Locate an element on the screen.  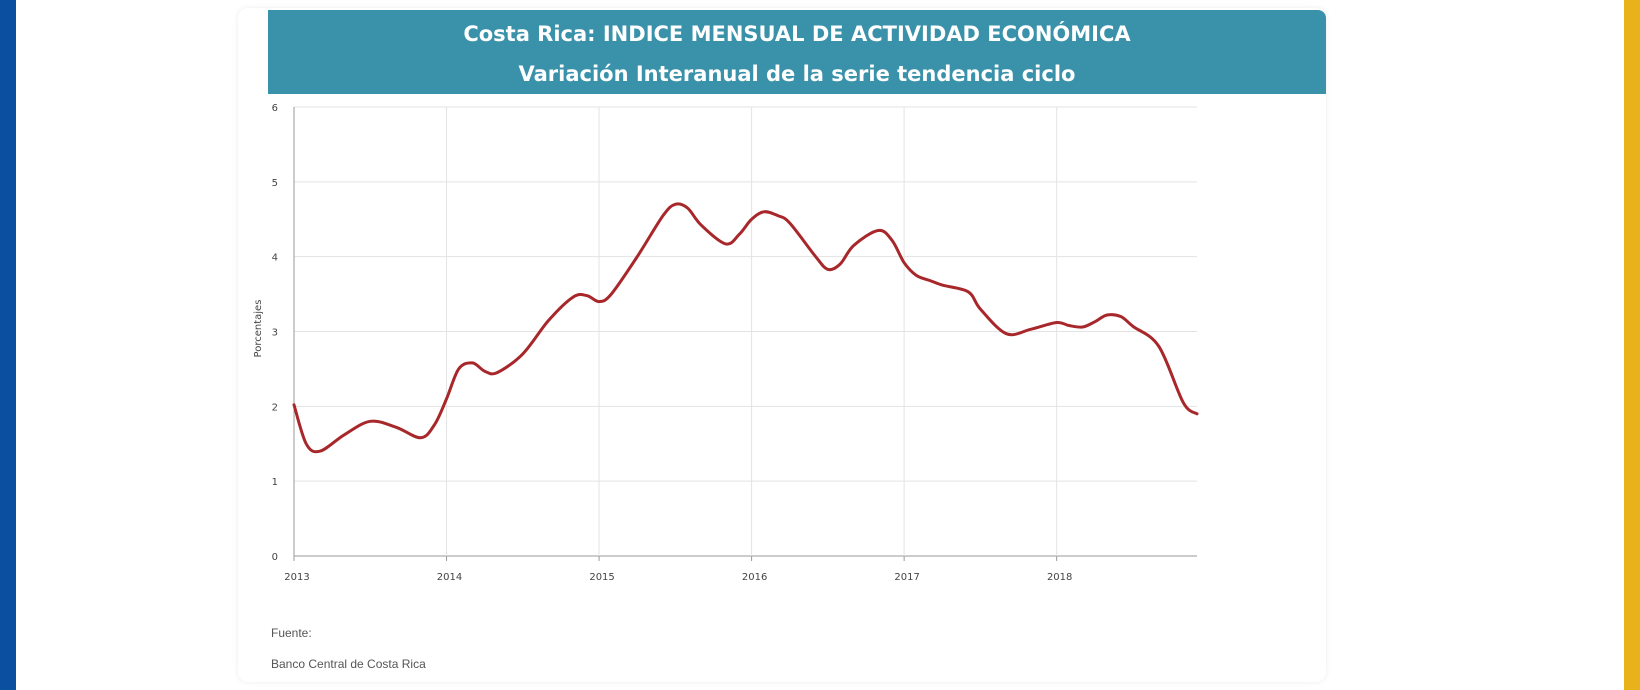
y-tick-label: 0 is located at coordinates (275, 557).